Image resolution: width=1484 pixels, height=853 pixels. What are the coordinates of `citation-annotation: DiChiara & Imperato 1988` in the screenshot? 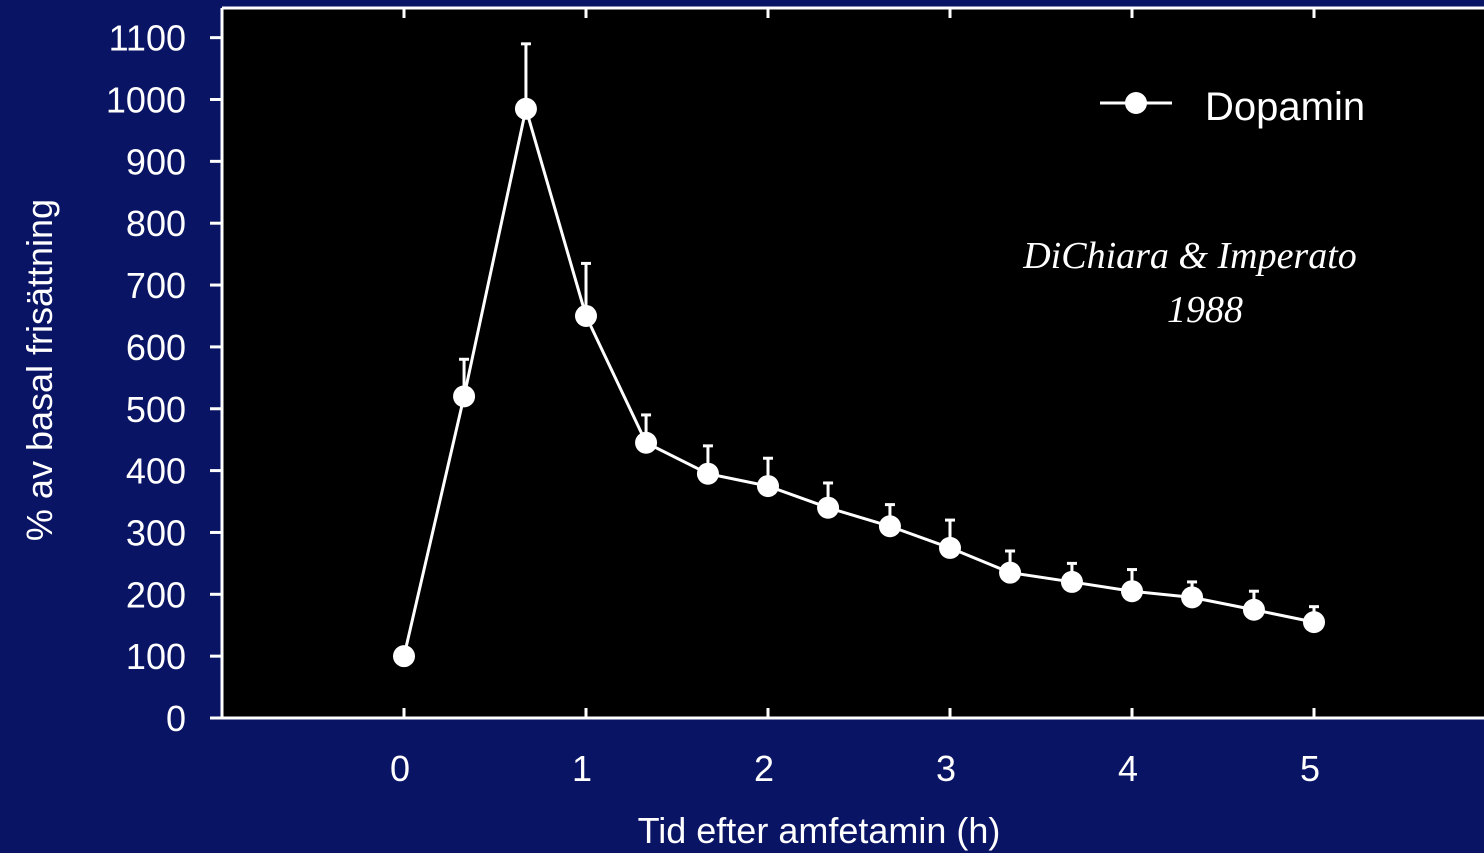 It's located at (1189, 283).